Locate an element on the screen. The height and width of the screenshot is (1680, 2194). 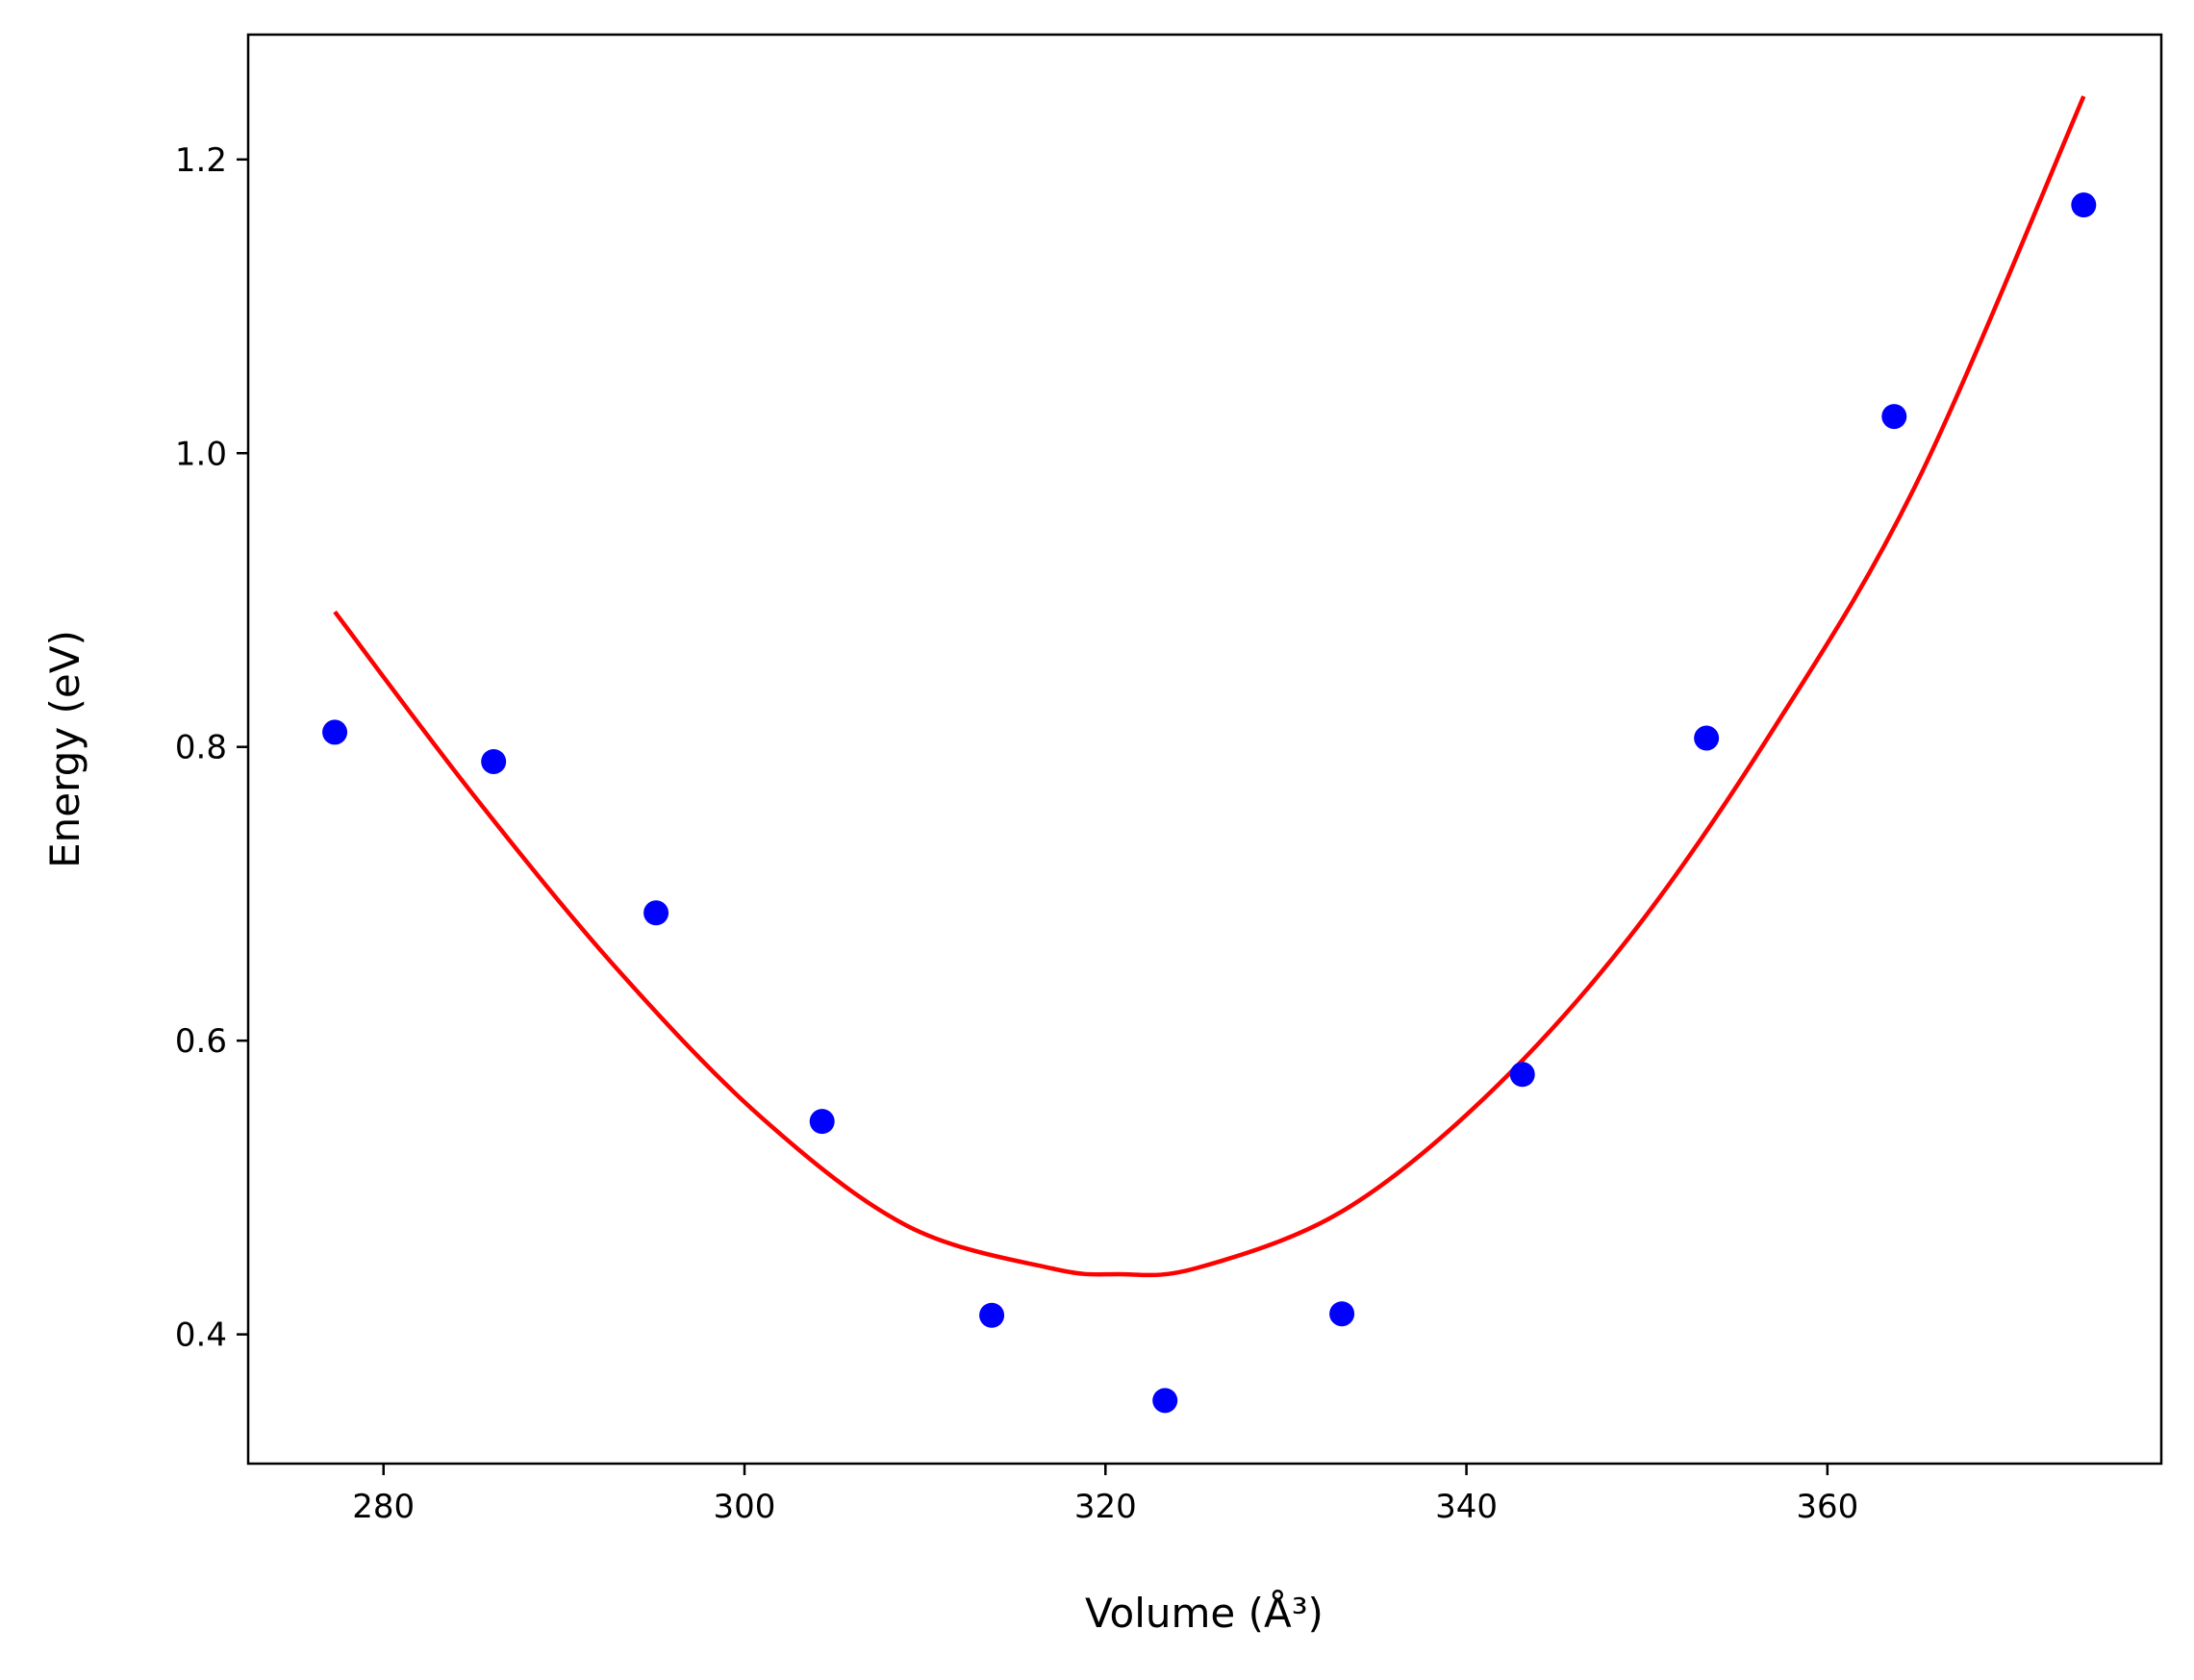
x-tick-label: 340 is located at coordinates (1466, 1507).